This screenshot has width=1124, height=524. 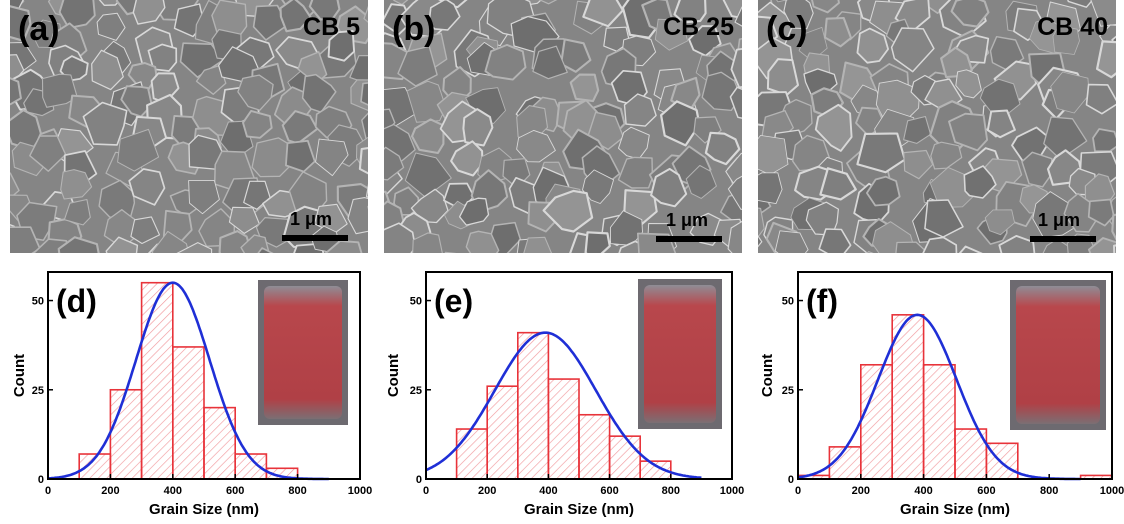 I want to click on panel-label: (e), so click(x=453, y=301).